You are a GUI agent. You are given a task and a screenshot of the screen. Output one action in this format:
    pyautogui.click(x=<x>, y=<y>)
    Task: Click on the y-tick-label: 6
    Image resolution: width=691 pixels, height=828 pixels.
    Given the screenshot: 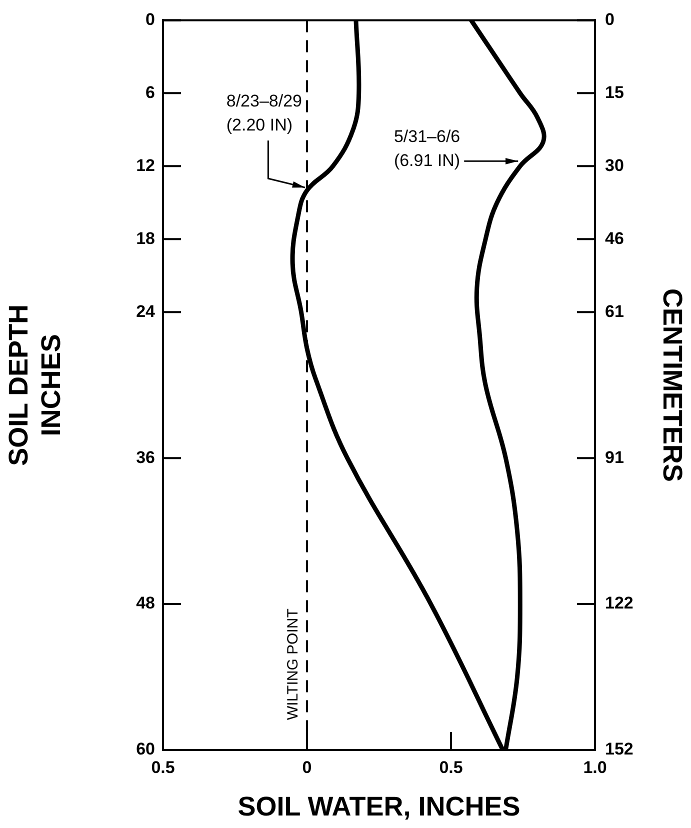 What is the action you would take?
    pyautogui.click(x=150, y=92)
    